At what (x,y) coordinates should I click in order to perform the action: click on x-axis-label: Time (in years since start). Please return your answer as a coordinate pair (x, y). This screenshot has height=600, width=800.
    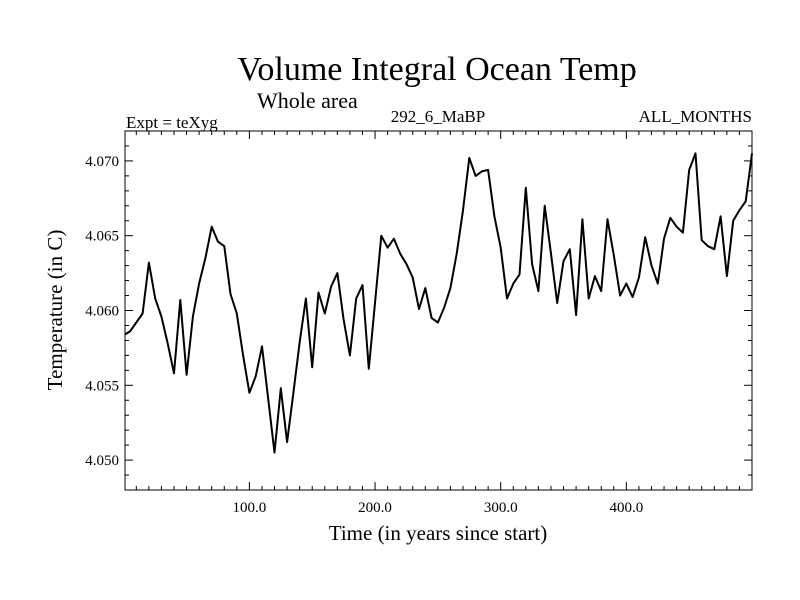
    Looking at the image, I should click on (438, 533).